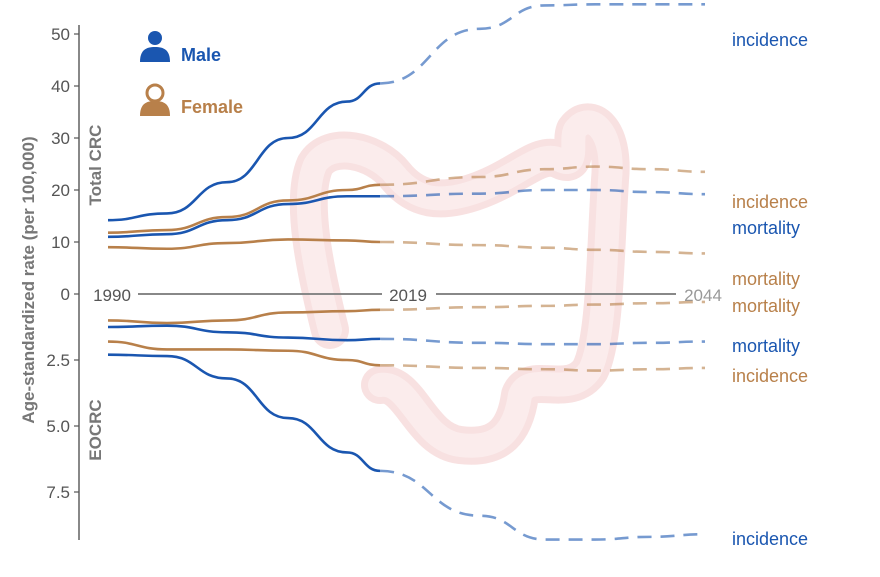 The image size is (880, 577). Describe the element at coordinates (244, 152) in the screenshot. I see `total-crc-male-incidence-observed-line` at that location.